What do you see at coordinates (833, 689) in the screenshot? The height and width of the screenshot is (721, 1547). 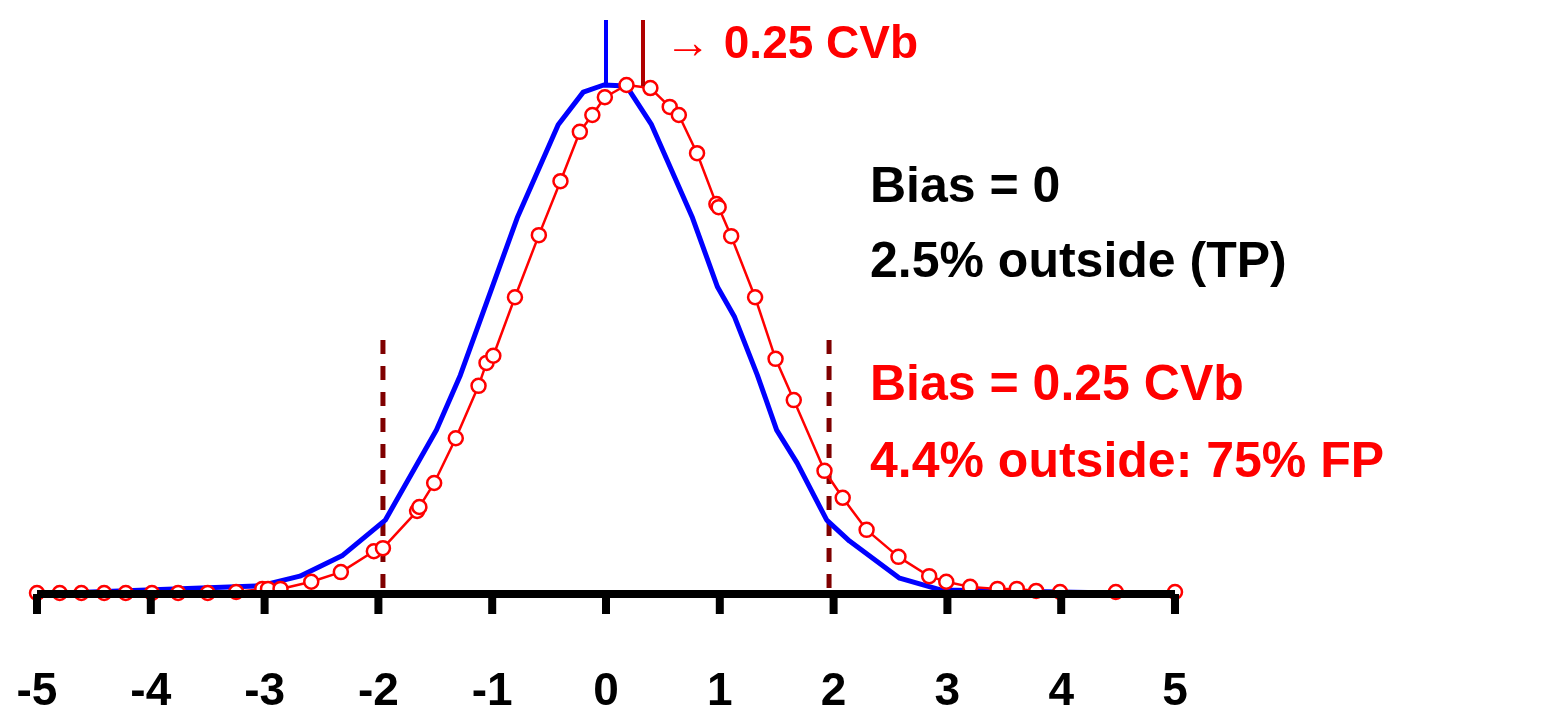 I see `x-tick-label: 2` at bounding box center [833, 689].